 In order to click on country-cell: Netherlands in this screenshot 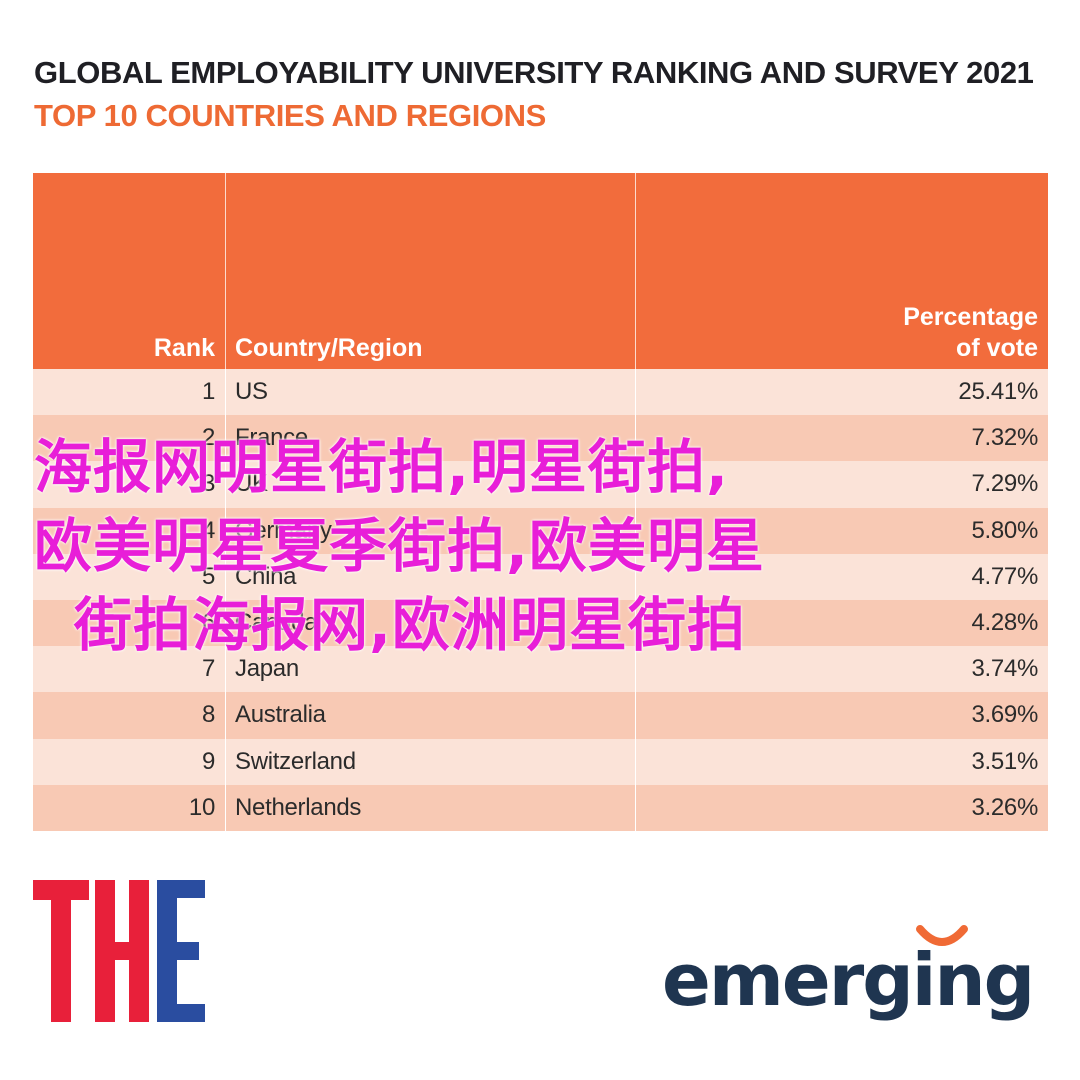, I will do `click(431, 807)`.